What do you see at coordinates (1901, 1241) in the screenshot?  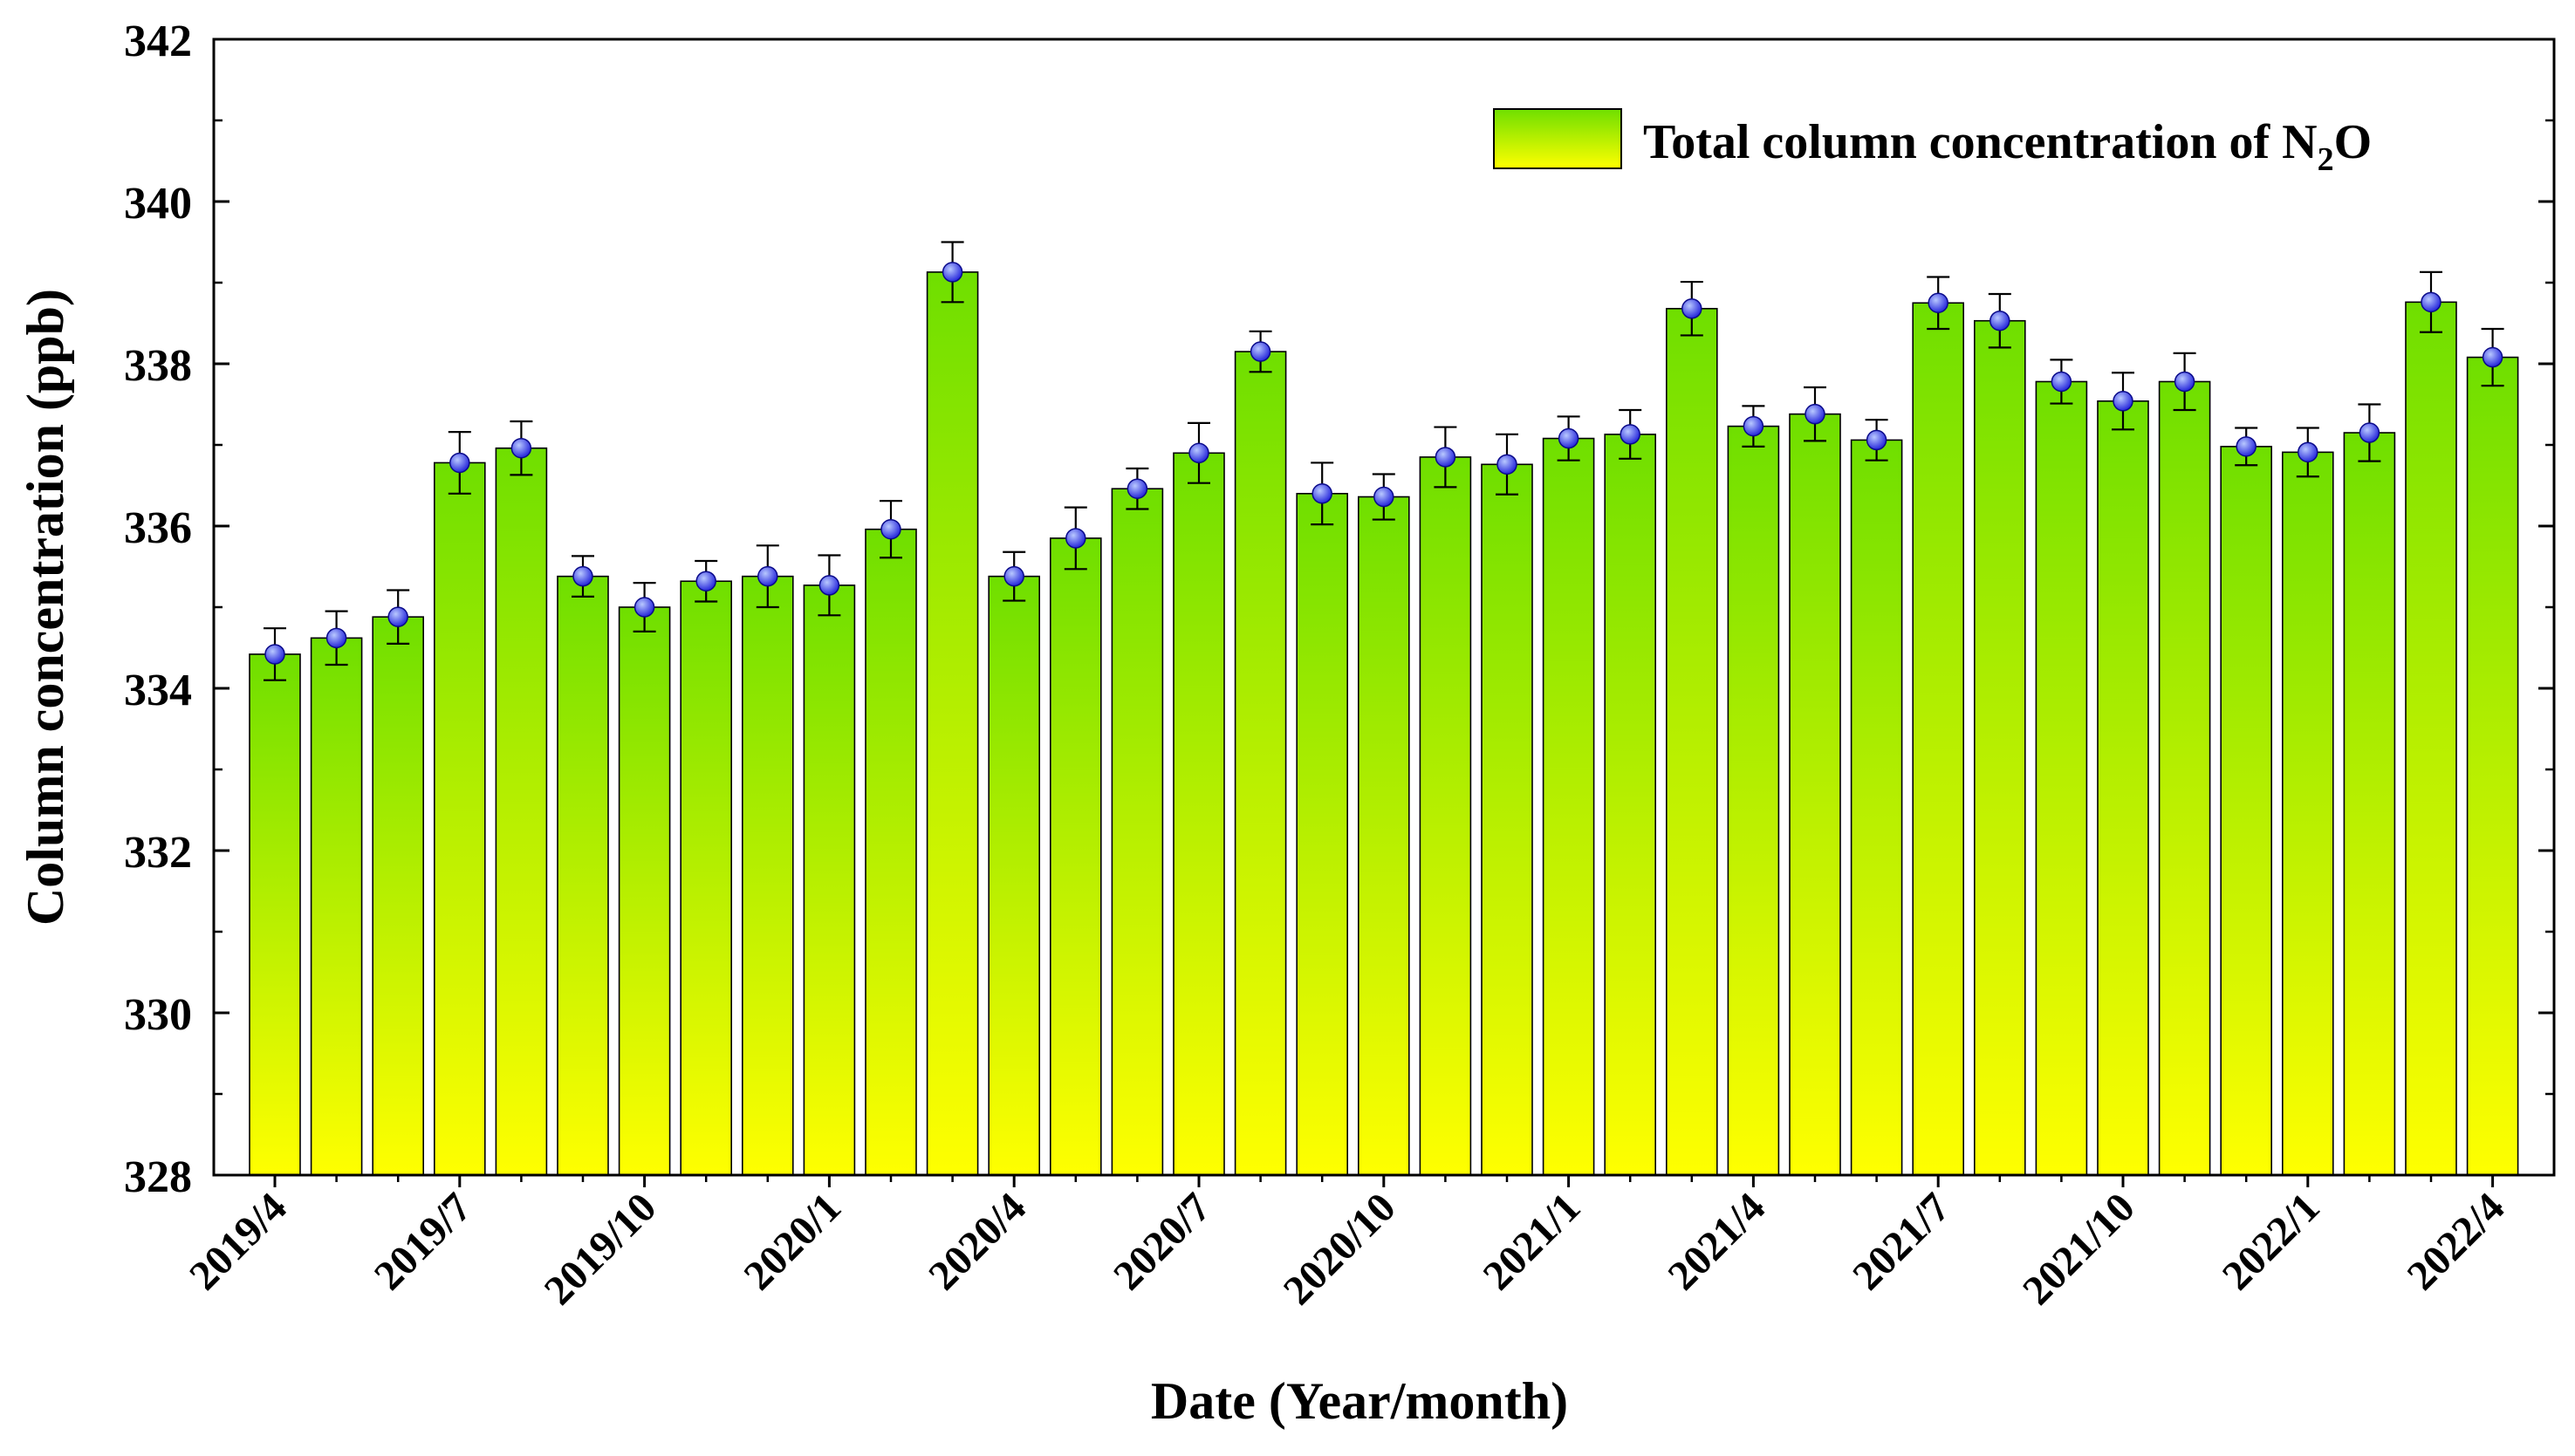 I see `x-tick-label-9: 2021/7` at bounding box center [1901, 1241].